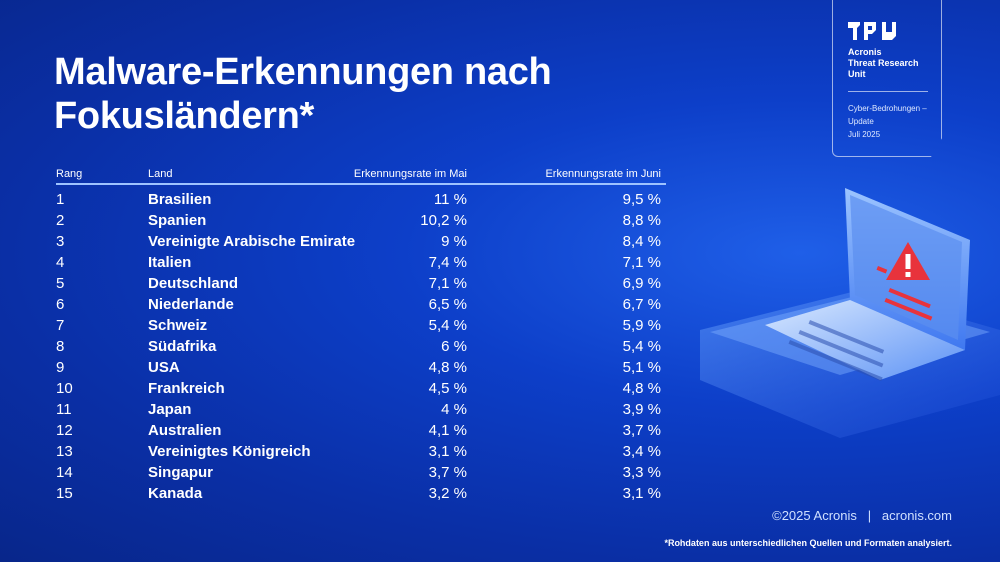  Describe the element at coordinates (60, 304) in the screenshot. I see `cell-rang: 6` at that location.